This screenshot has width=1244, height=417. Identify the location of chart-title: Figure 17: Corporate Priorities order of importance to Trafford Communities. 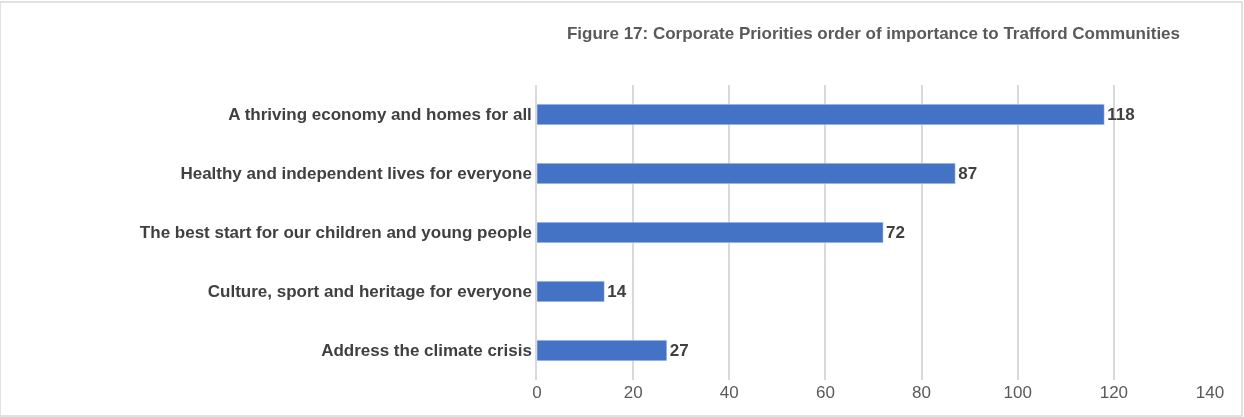
(873, 34).